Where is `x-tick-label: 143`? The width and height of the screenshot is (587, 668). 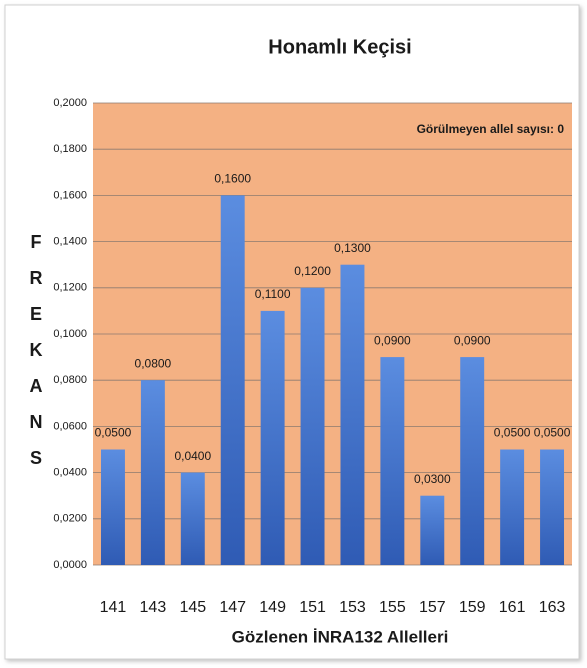
x-tick-label: 143 is located at coordinates (153, 607).